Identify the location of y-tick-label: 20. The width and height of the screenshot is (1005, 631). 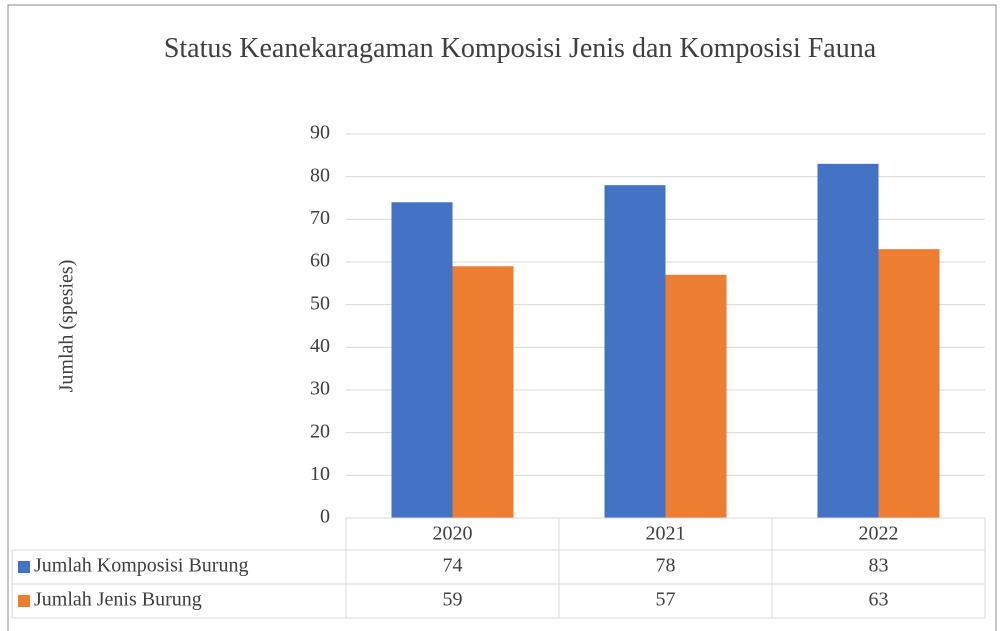
(320, 431).